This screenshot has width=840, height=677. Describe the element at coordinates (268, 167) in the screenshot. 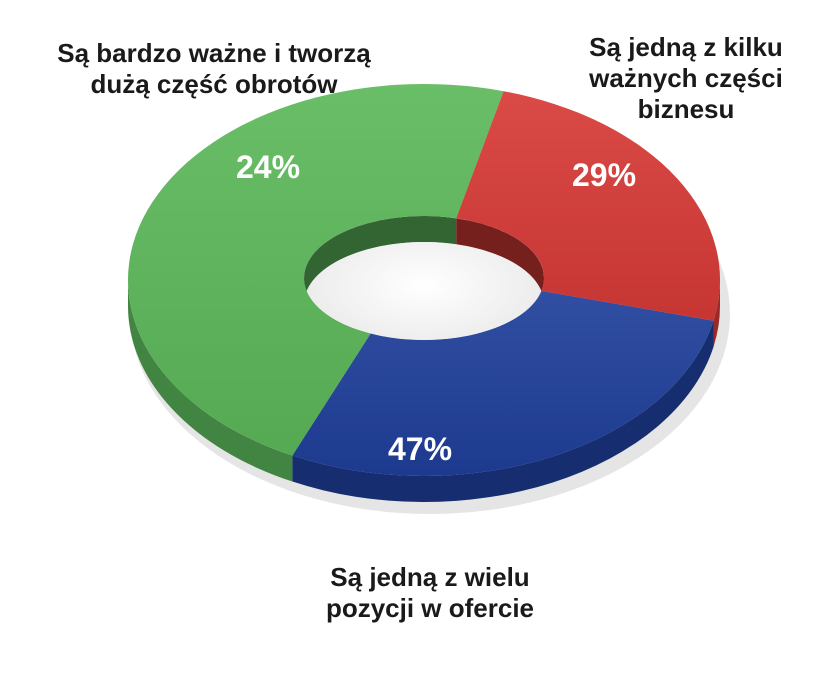

I see `data-label-2: 24%` at that location.